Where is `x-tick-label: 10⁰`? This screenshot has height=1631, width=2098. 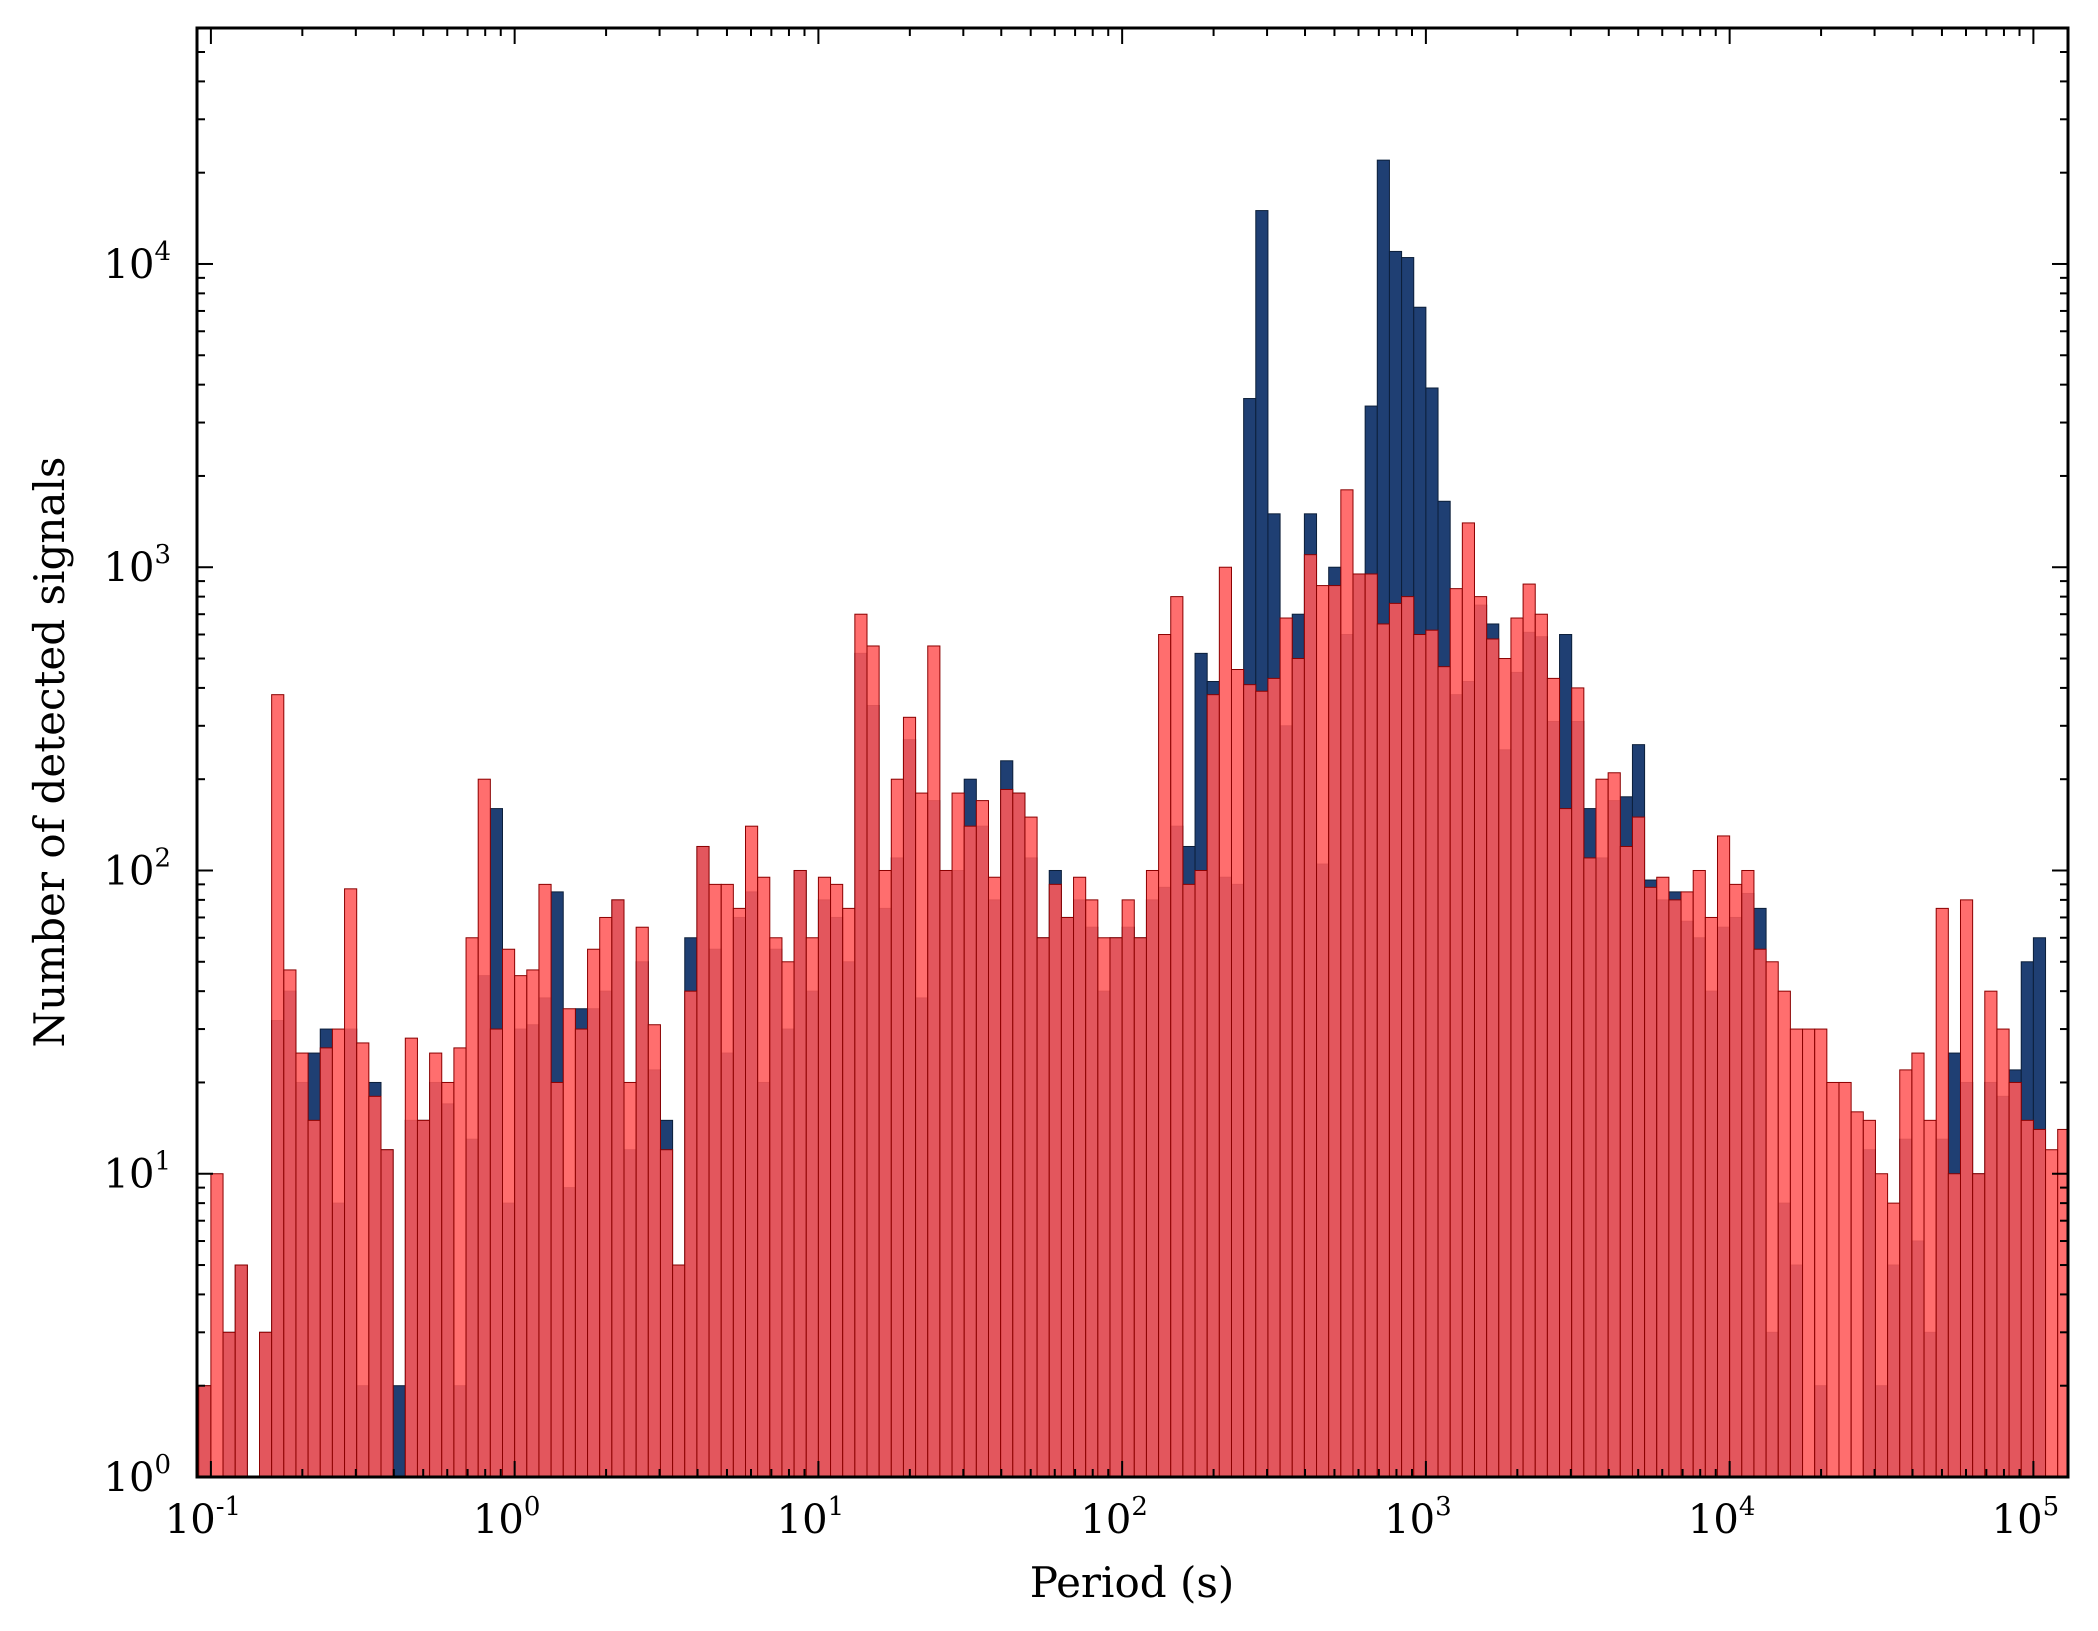
x-tick-label: 10⁰ is located at coordinates (506, 1517).